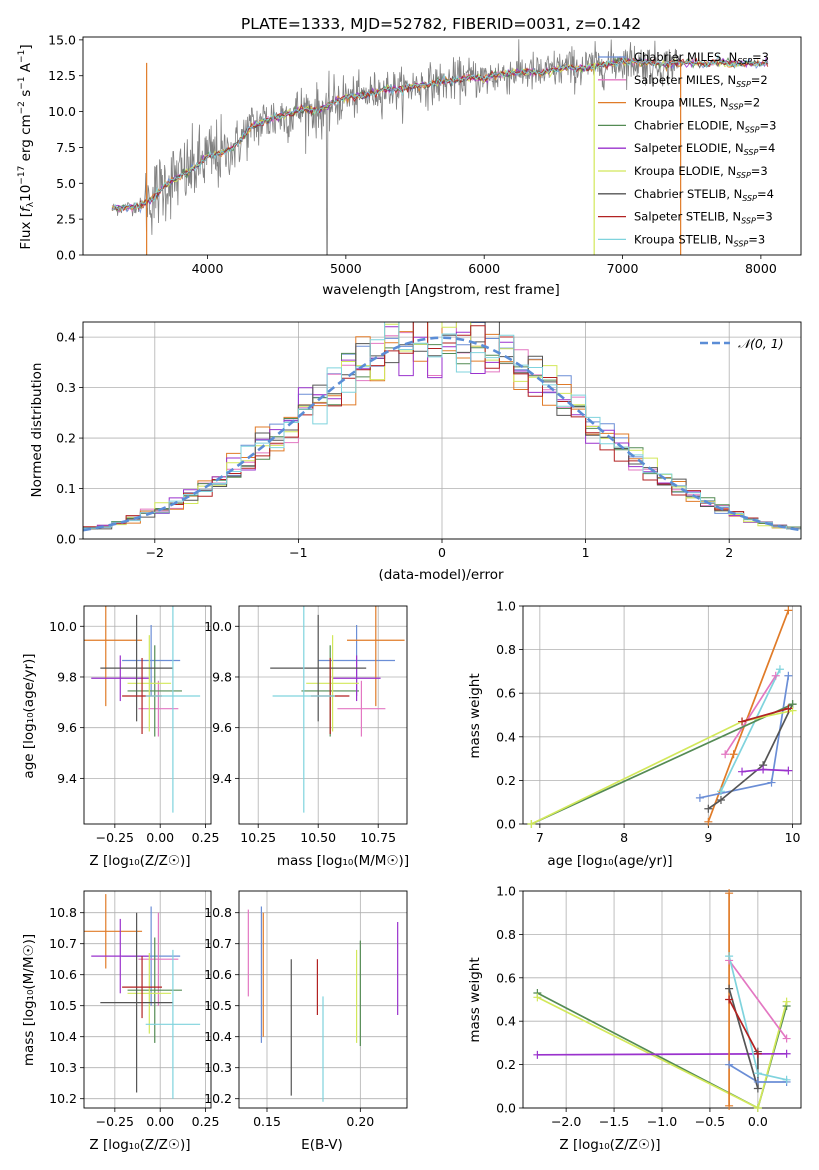 This screenshot has height=1170, width=819. I want to click on spectrum-xtick-label: 6000, so click(484, 268).